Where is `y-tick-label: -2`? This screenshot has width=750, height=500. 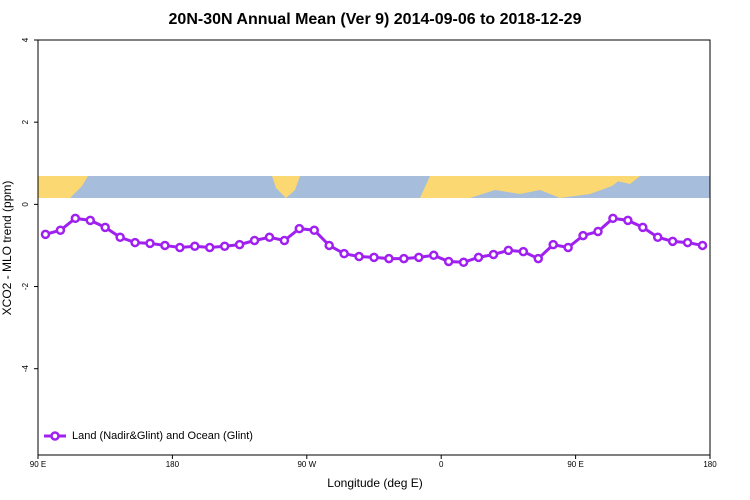 y-tick-label: -2 is located at coordinates (25, 286).